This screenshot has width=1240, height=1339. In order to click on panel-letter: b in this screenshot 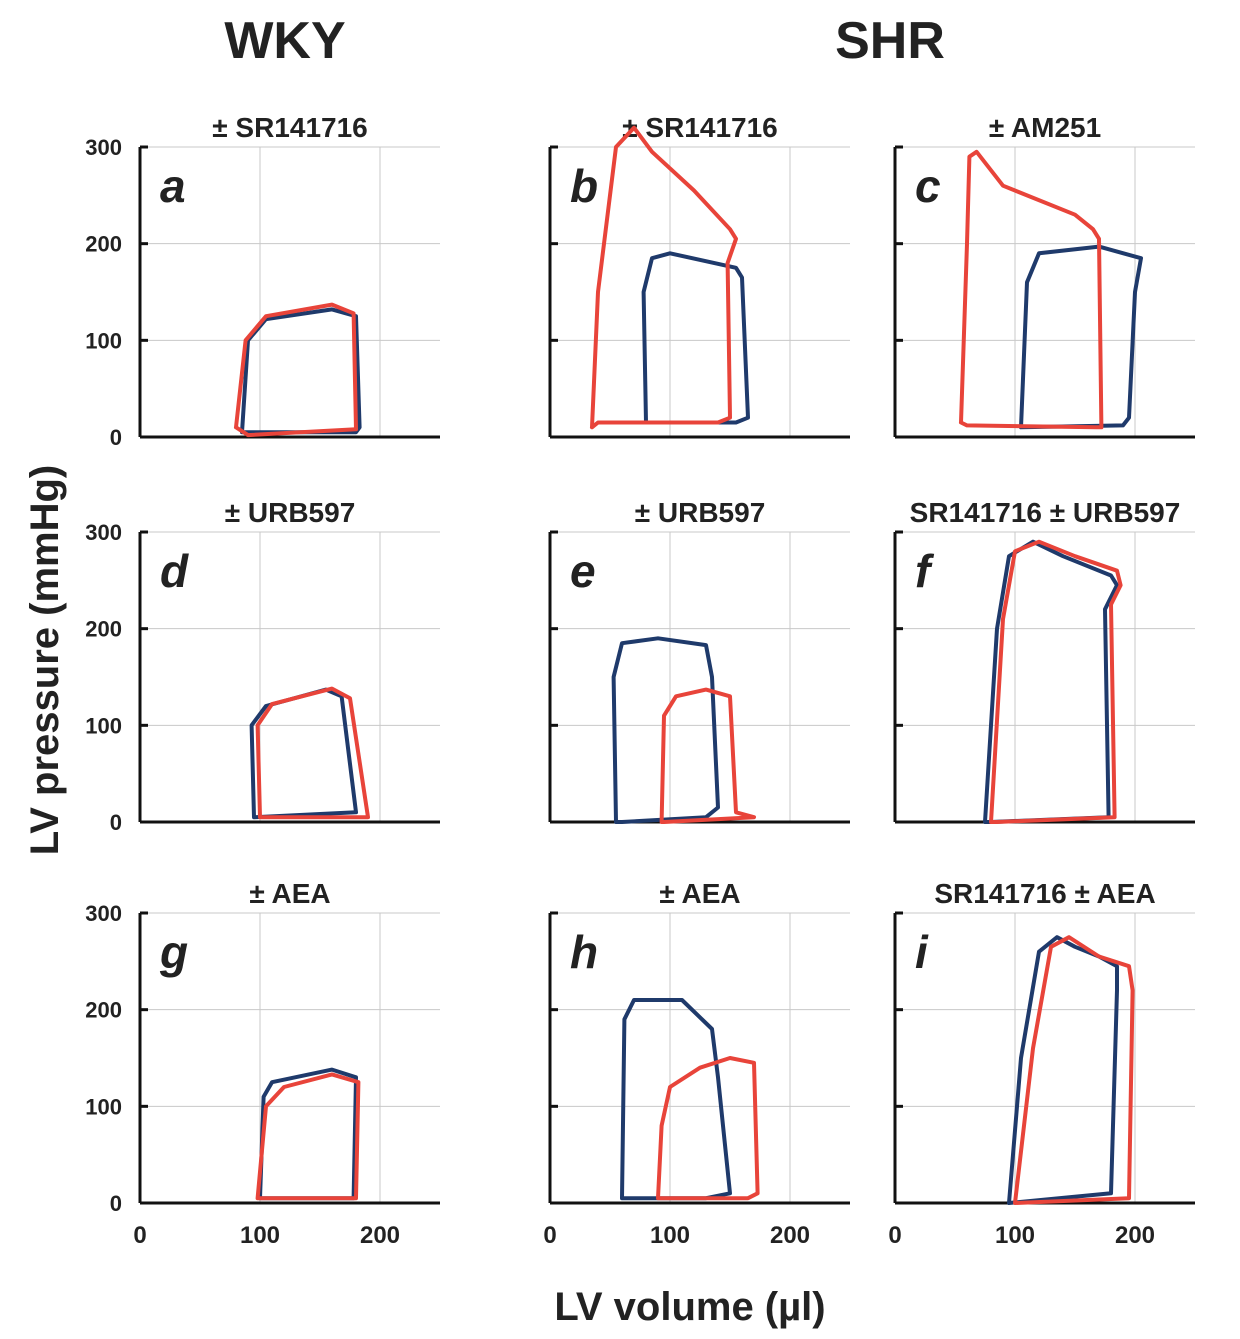, I will do `click(584, 186)`.